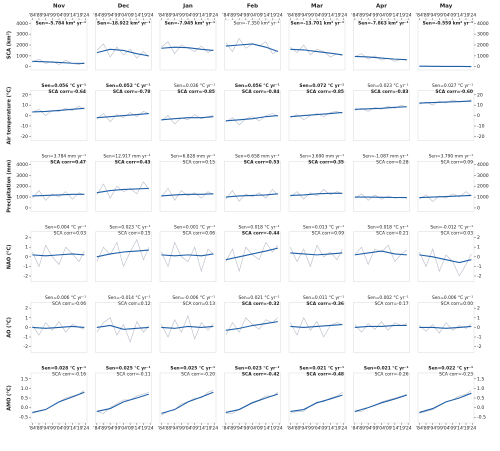 This screenshot has height=451, width=500. I want to click on panel-title: Nov, so click(59, 7).